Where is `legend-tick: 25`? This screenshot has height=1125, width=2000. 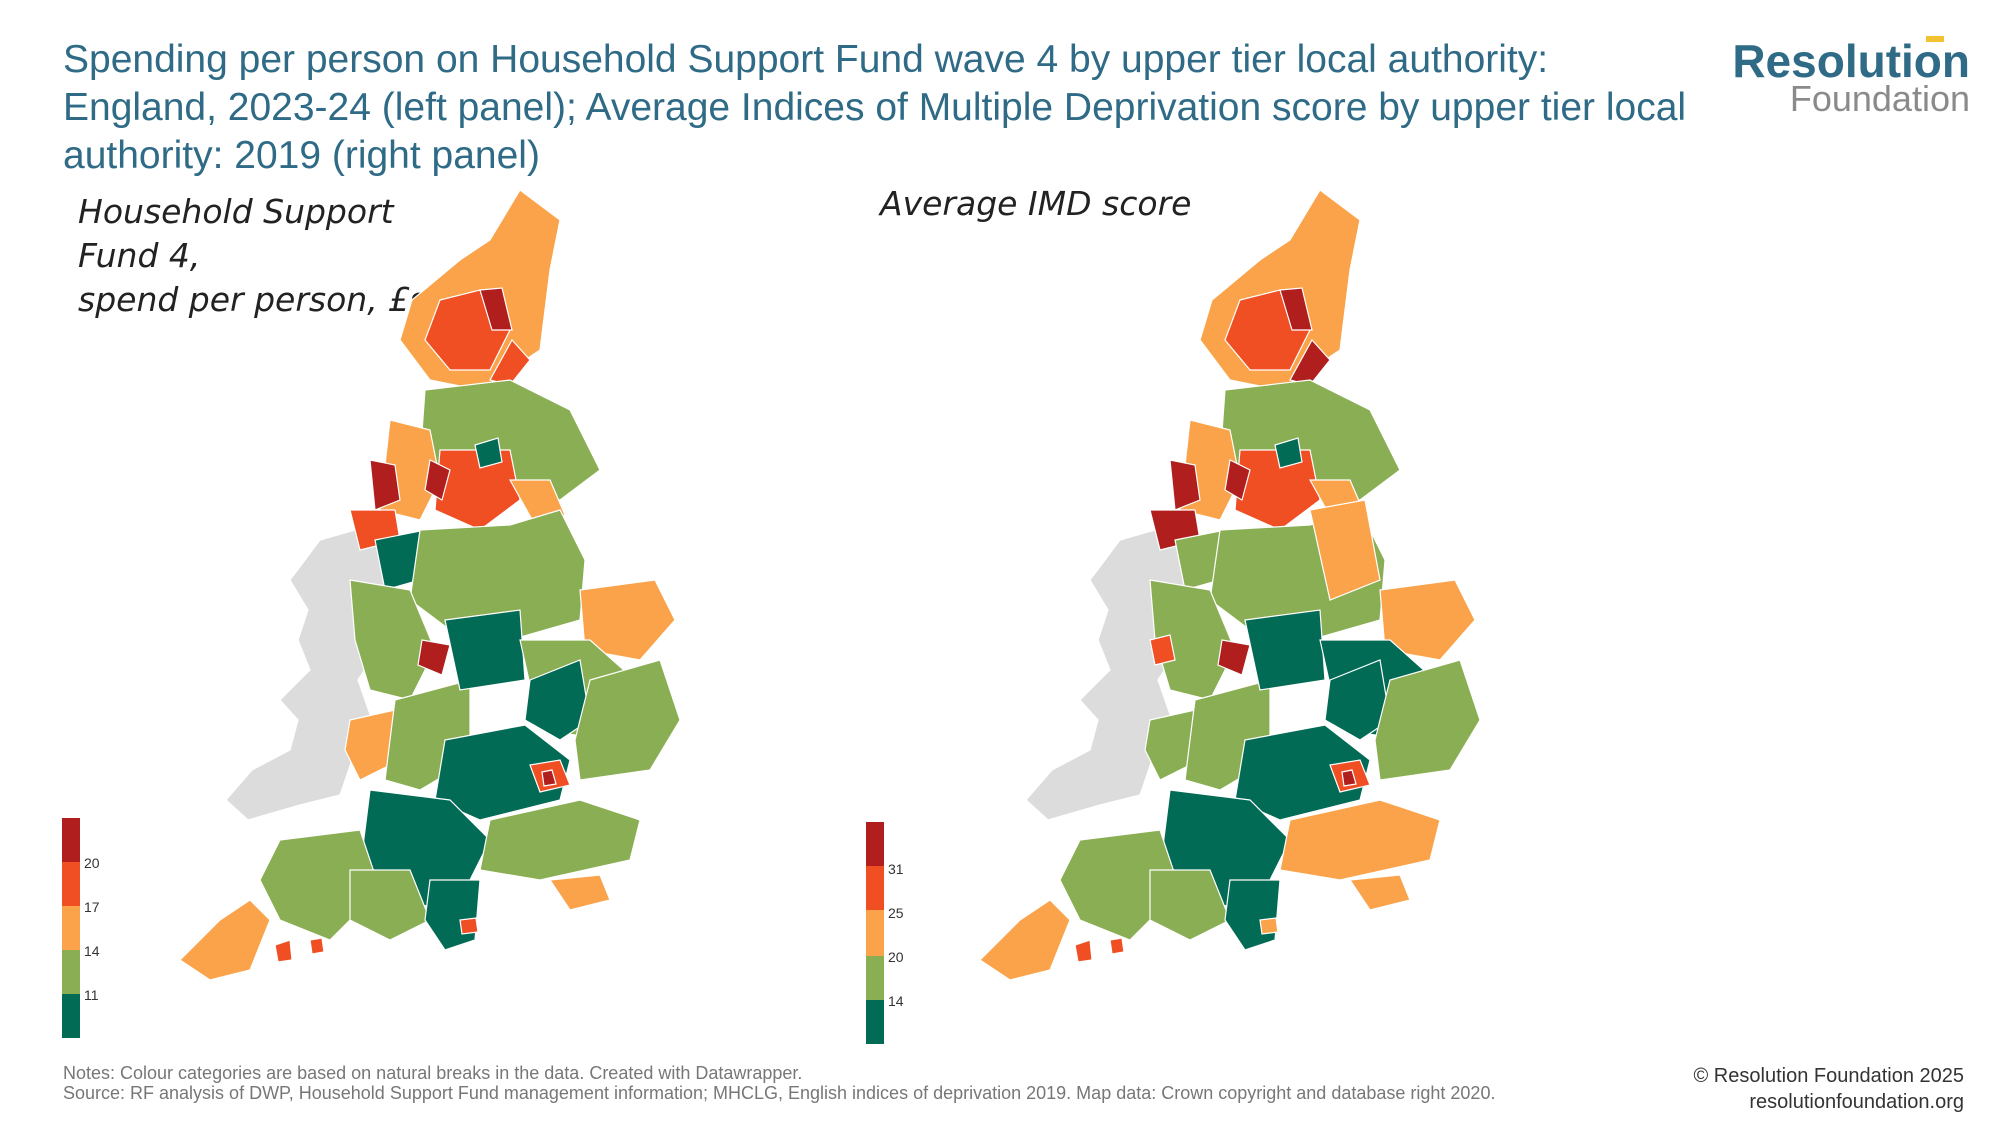 legend-tick: 25 is located at coordinates (896, 913).